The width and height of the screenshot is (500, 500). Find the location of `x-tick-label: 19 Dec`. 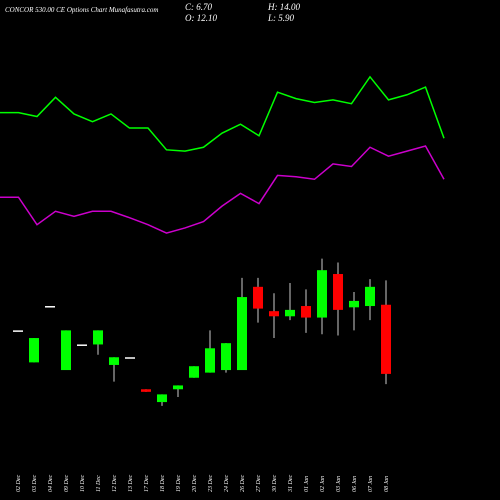

x-tick-label: 19 Dec is located at coordinates (179, 483).